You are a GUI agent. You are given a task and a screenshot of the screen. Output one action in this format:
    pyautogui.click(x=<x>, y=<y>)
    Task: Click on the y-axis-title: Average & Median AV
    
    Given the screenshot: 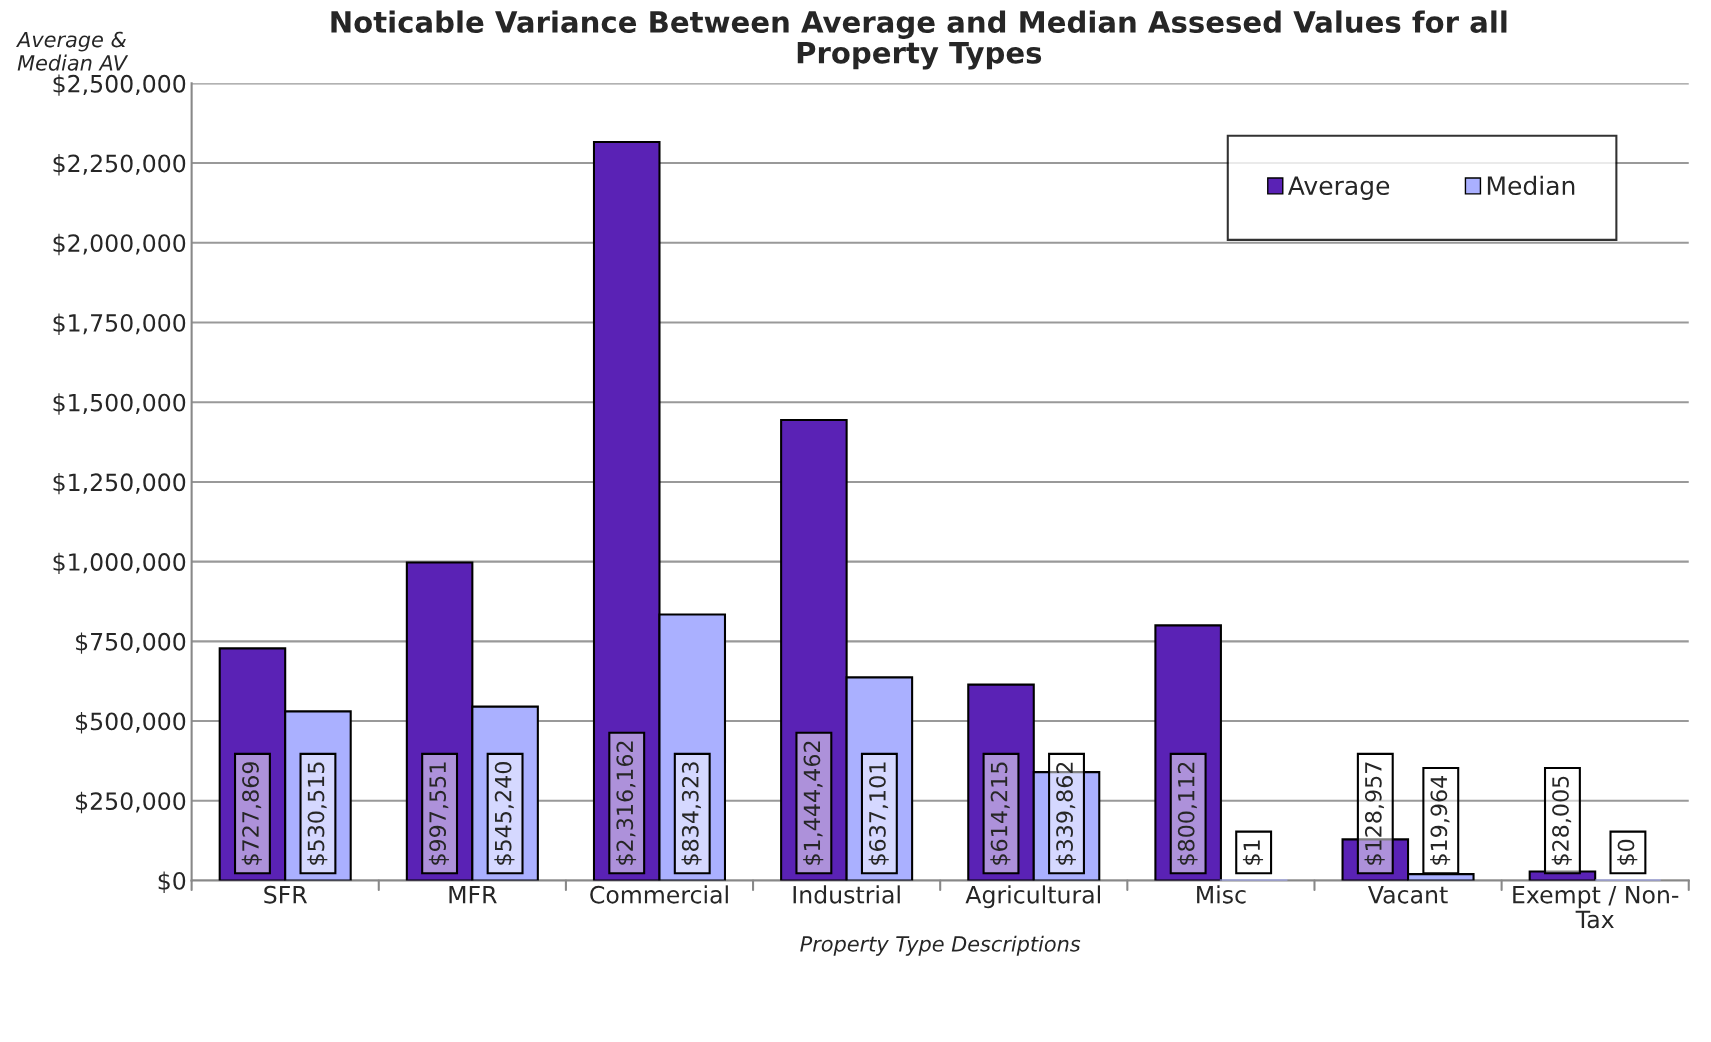 What is the action you would take?
    pyautogui.click(x=72, y=51)
    